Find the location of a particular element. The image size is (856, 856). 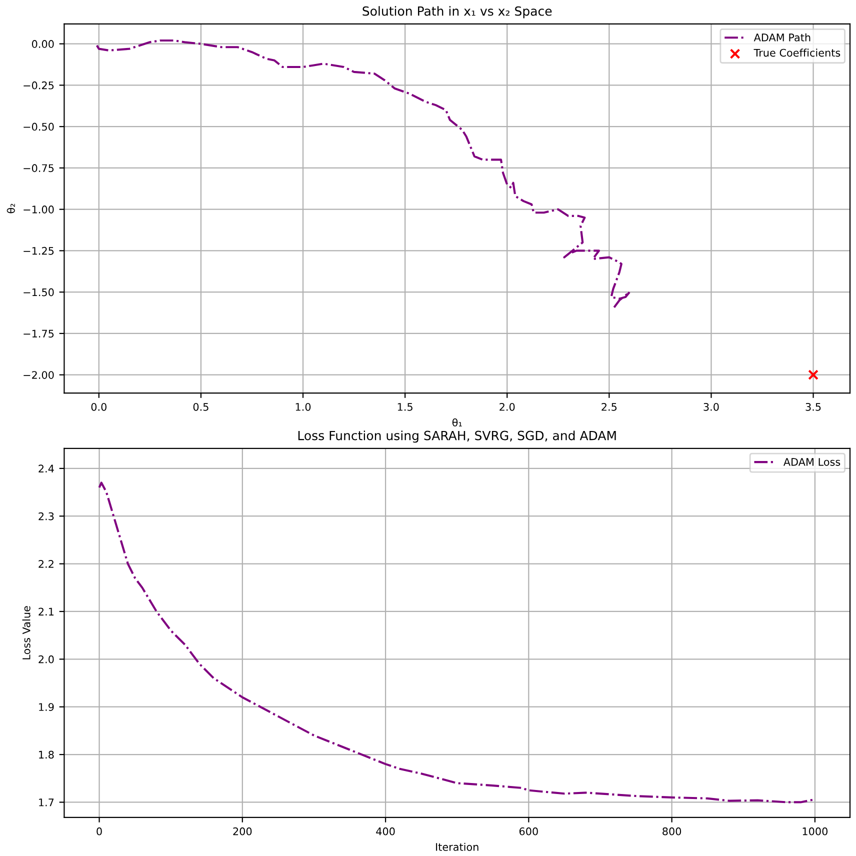

x-tick-label: 1.5 is located at coordinates (405, 407).